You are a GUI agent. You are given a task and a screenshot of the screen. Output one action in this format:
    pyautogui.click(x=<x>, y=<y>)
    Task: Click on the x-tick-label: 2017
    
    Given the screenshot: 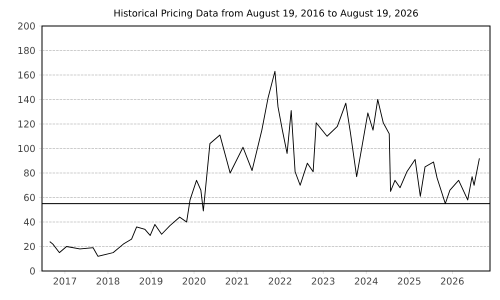 What is the action you would take?
    pyautogui.click(x=65, y=281)
    